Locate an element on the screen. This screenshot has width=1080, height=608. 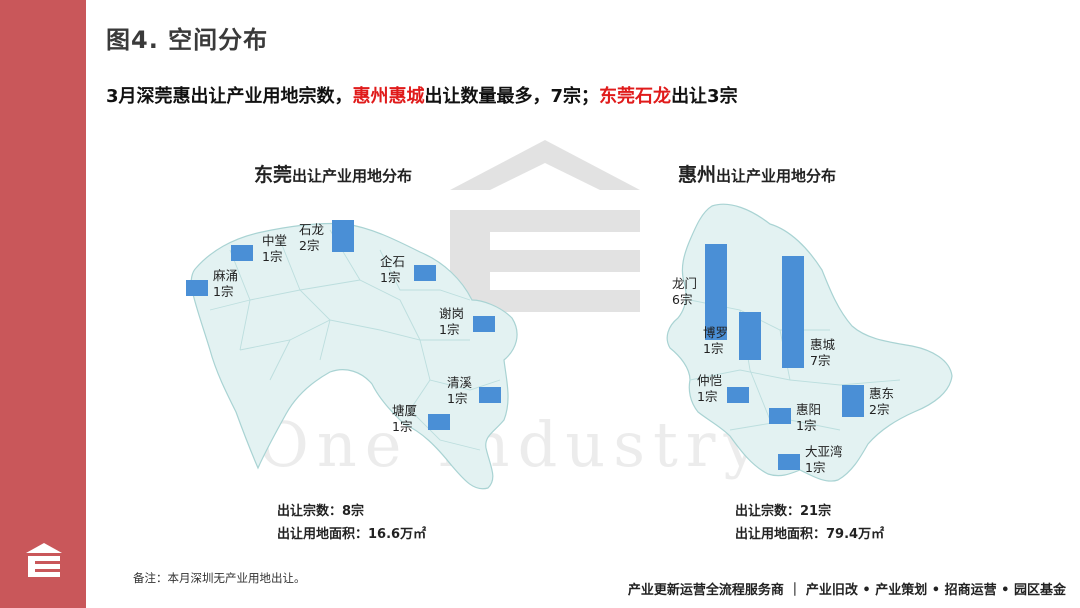
huizhou-stat-area-value: 79.4万㎡ is located at coordinates (855, 534).